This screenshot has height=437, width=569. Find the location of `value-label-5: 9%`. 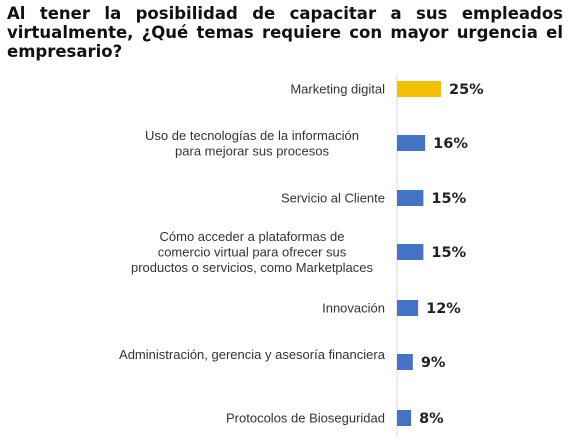

value-label-5: 9% is located at coordinates (433, 363).